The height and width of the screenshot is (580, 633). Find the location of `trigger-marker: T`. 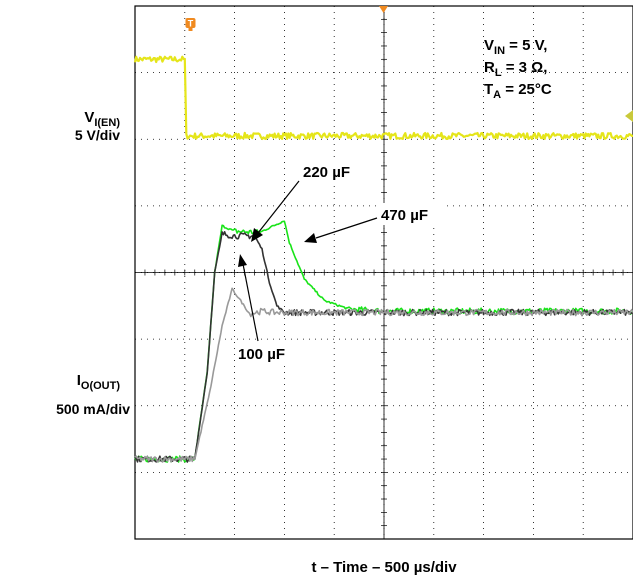

trigger-marker: T is located at coordinates (190, 24).